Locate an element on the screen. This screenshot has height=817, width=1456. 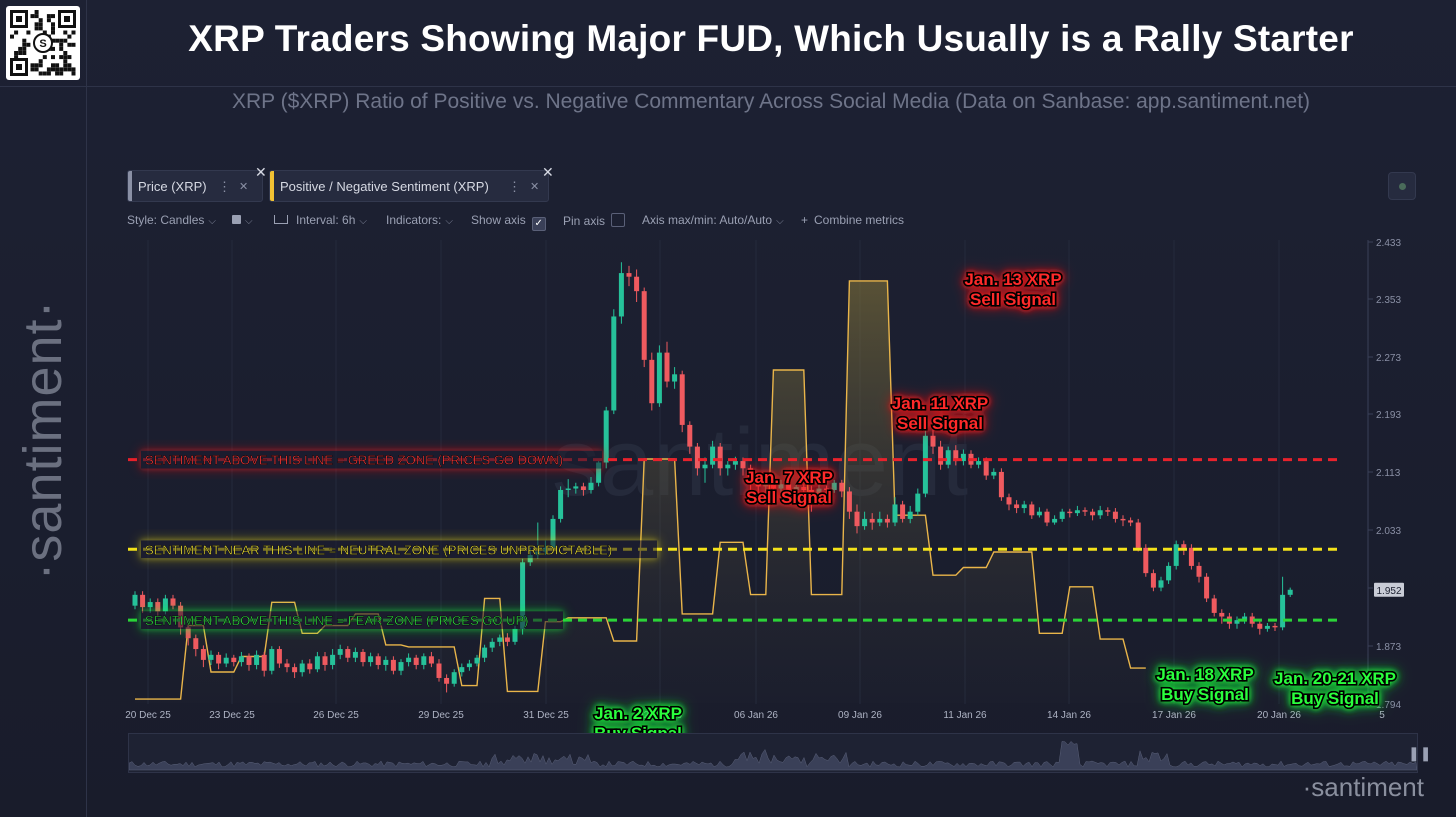
time-navigator is located at coordinates (773, 753).